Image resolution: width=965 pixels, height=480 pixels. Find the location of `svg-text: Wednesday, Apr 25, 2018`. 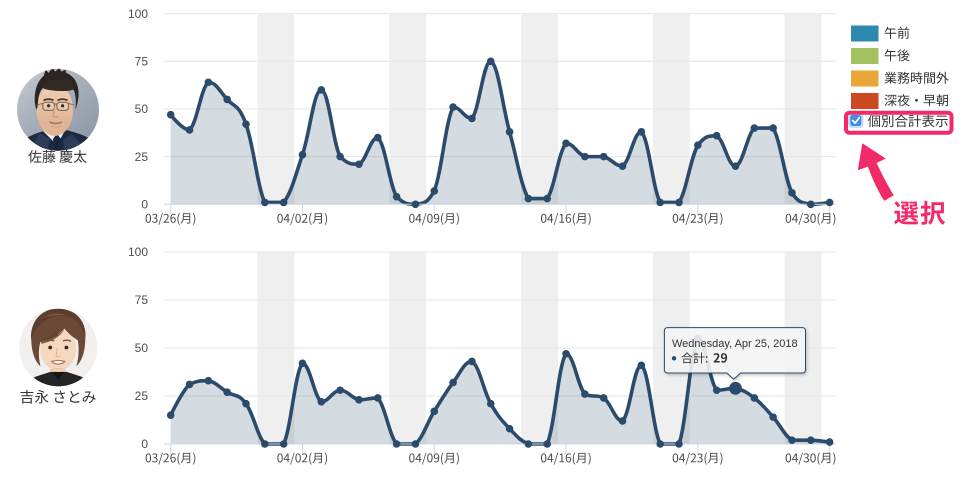

svg-text: Wednesday, Apr 25, 2018 is located at coordinates (735, 344).